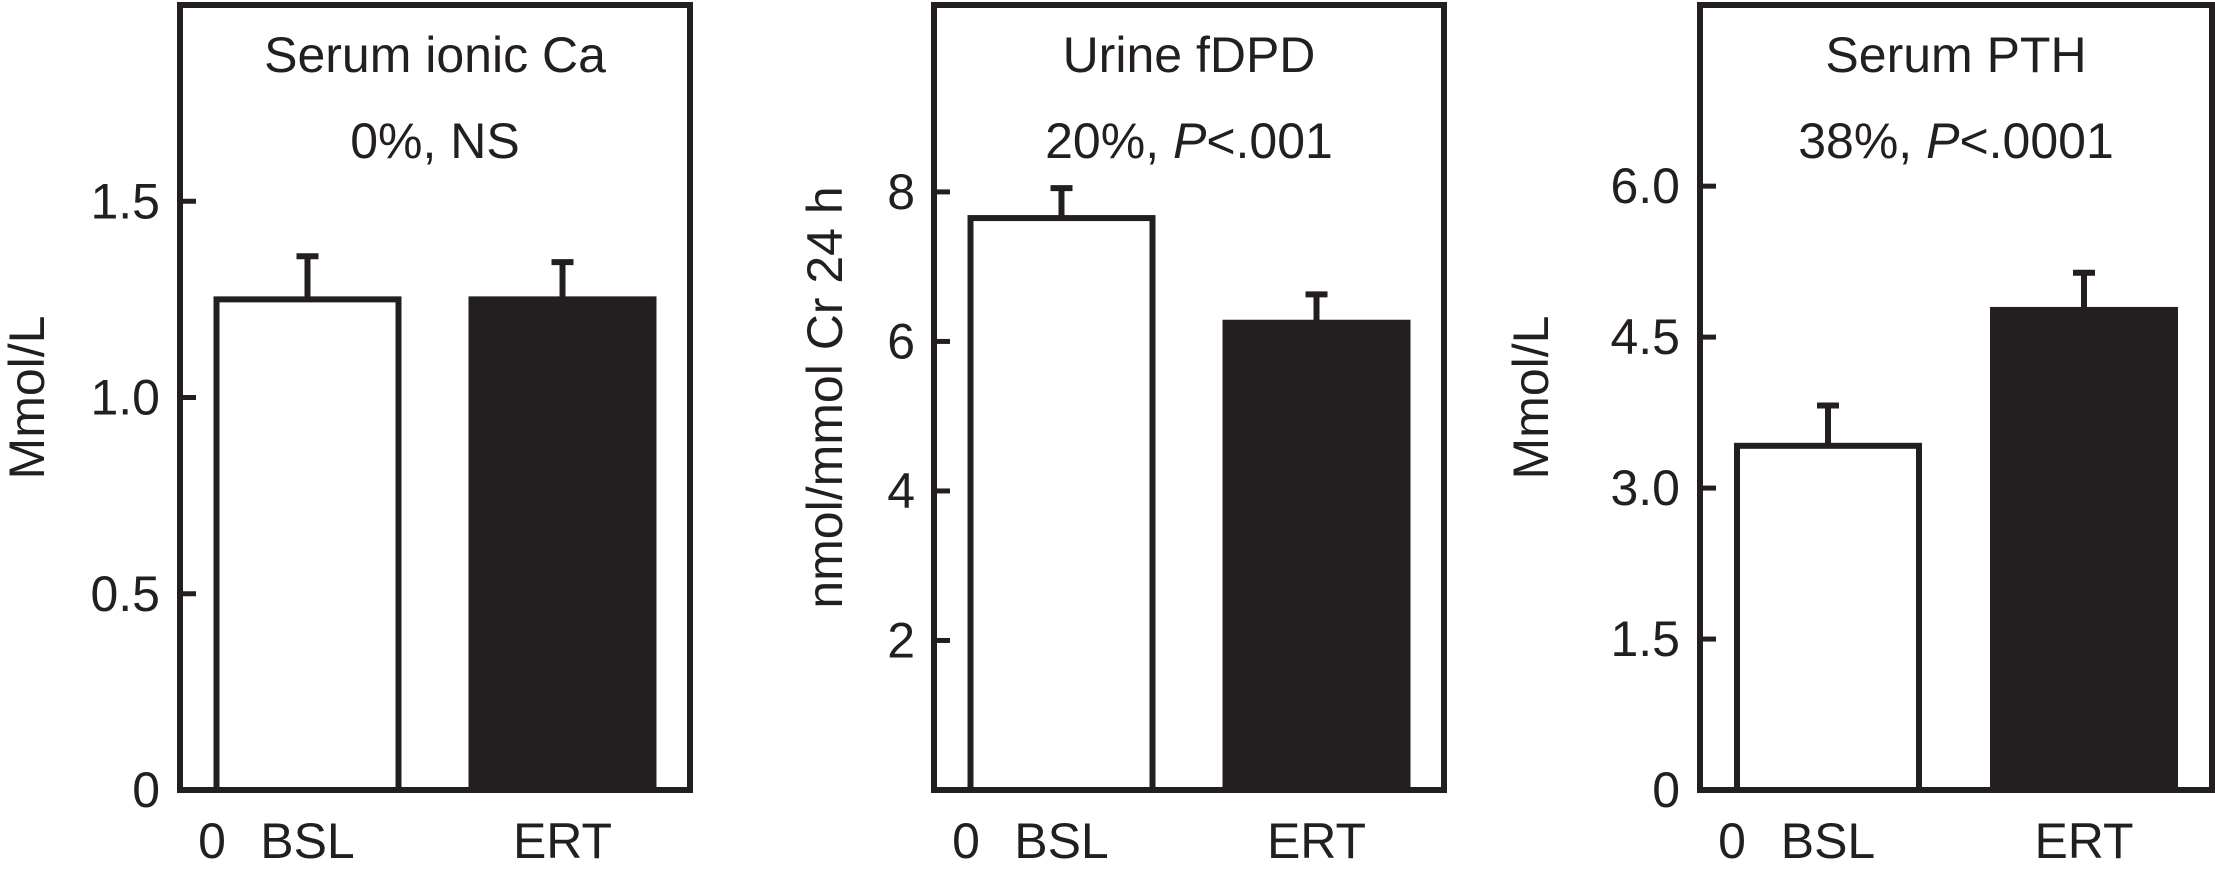 Image resolution: width=2215 pixels, height=872 pixels. I want to click on y-axis-label: nmol/mmol Cr 24 h, so click(825, 397).